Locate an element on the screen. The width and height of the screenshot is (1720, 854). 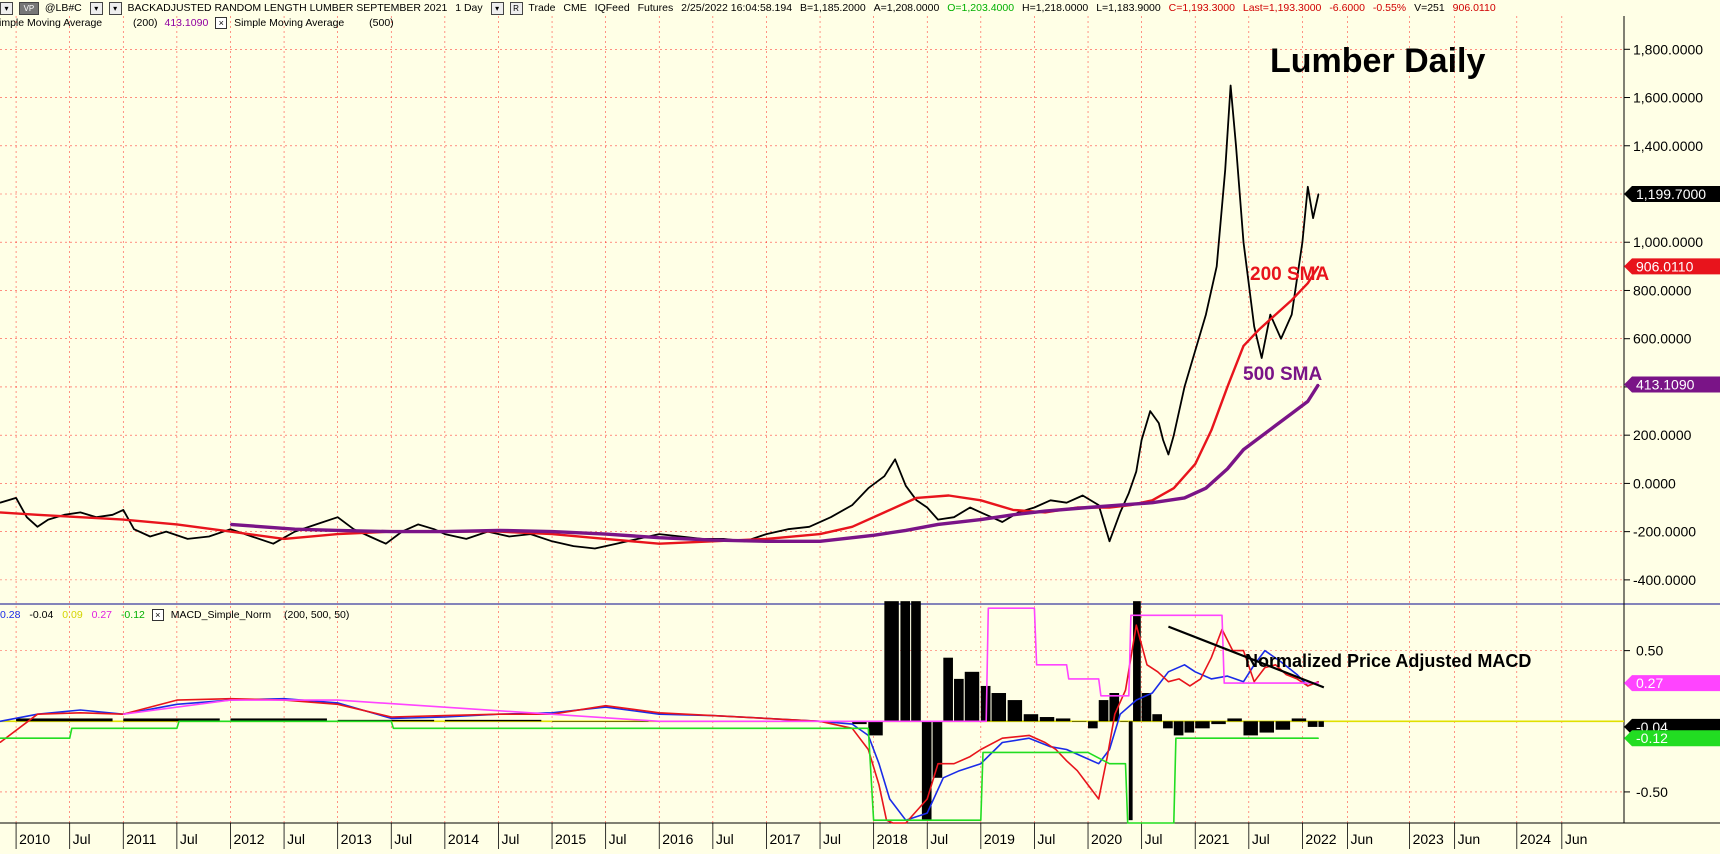
macd-close-icon: × is located at coordinates (157, 615).